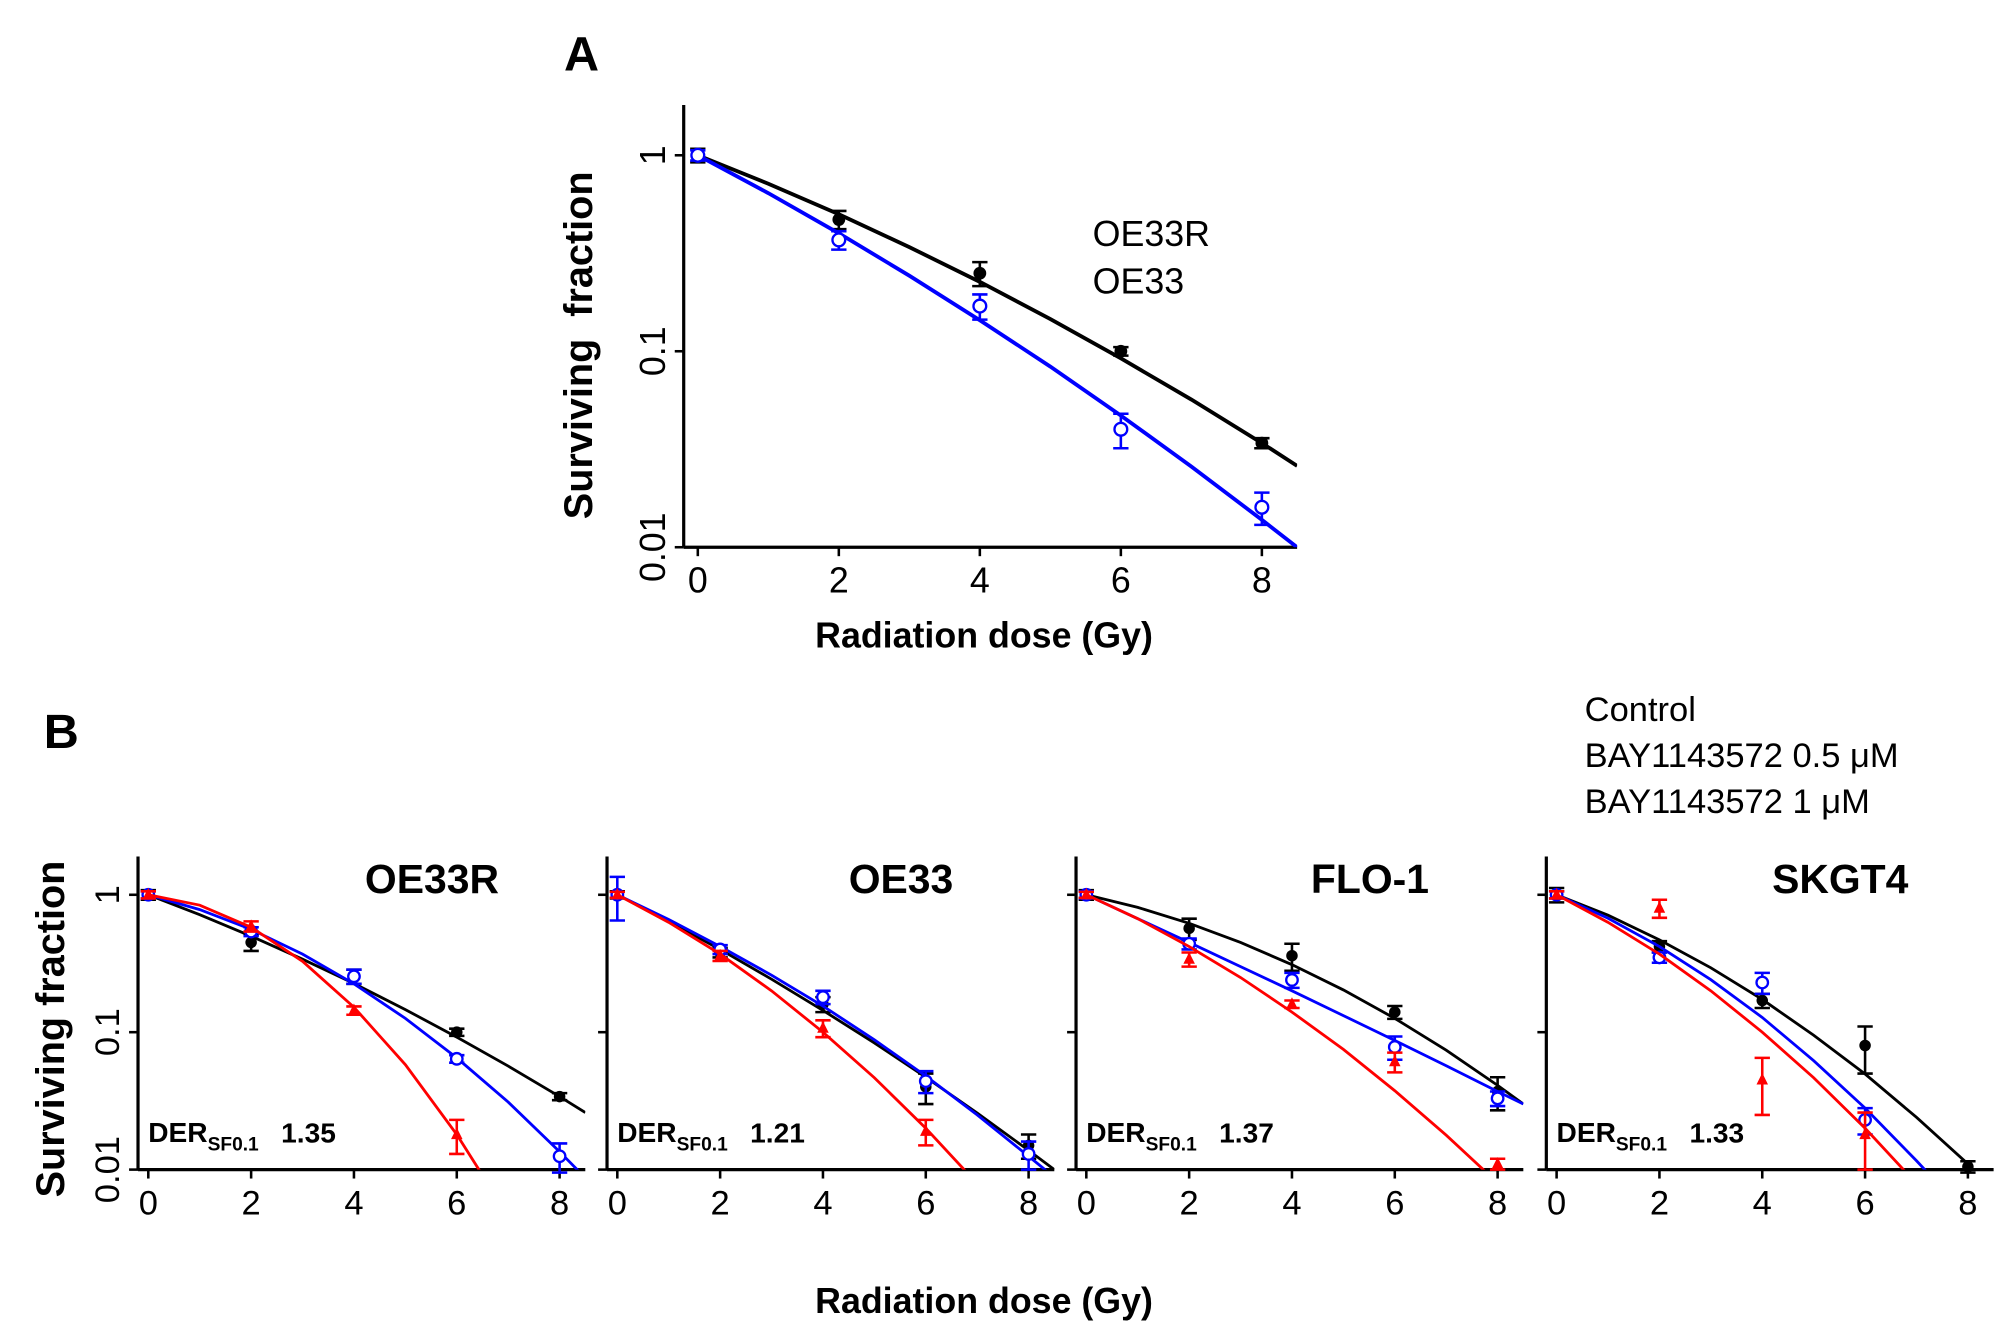  What do you see at coordinates (51, 1029) in the screenshot?
I see `y-axis-label: Surviving fraction` at bounding box center [51, 1029].